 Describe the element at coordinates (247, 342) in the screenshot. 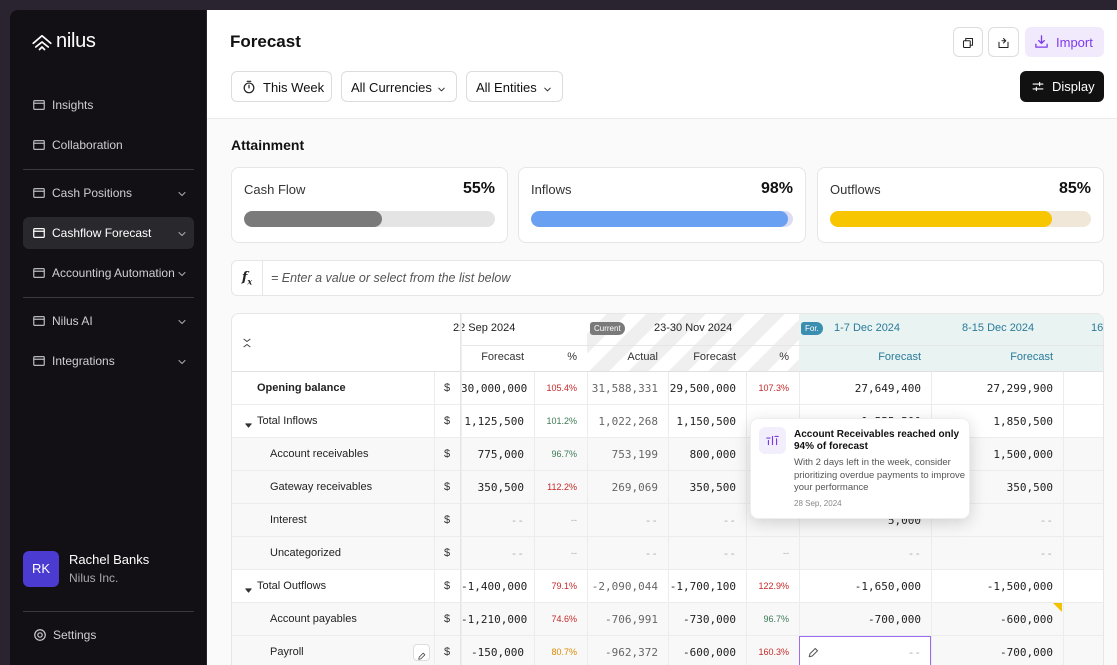

I see `collapse-icon` at that location.